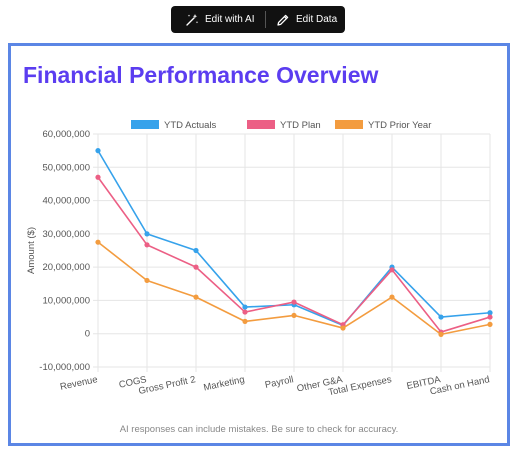 This screenshot has width=516, height=454. I want to click on legend-label: YTD Actuals, so click(190, 125).